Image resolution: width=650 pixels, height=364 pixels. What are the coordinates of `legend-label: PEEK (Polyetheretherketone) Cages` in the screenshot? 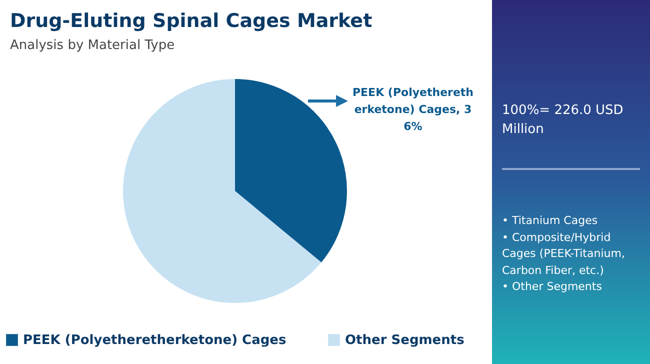 It's located at (154, 340).